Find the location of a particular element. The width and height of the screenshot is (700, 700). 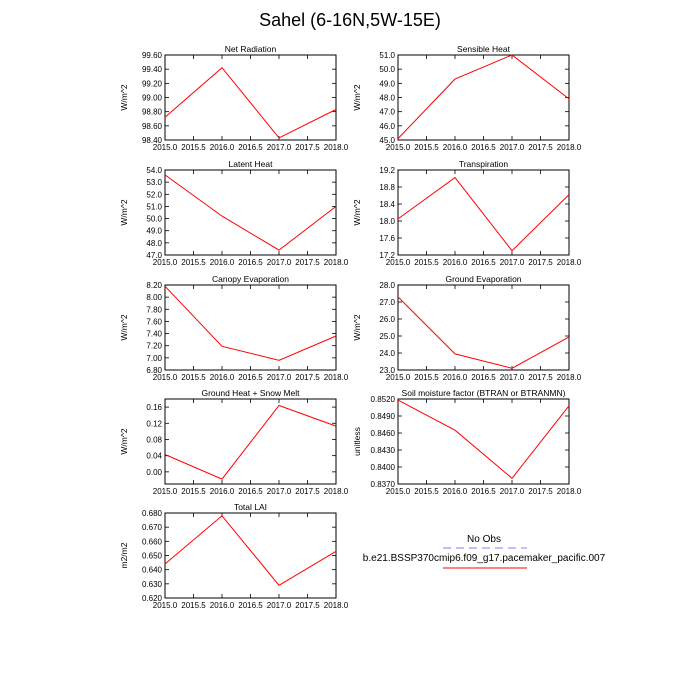

y-tick-label: 0.8430 is located at coordinates (383, 450).